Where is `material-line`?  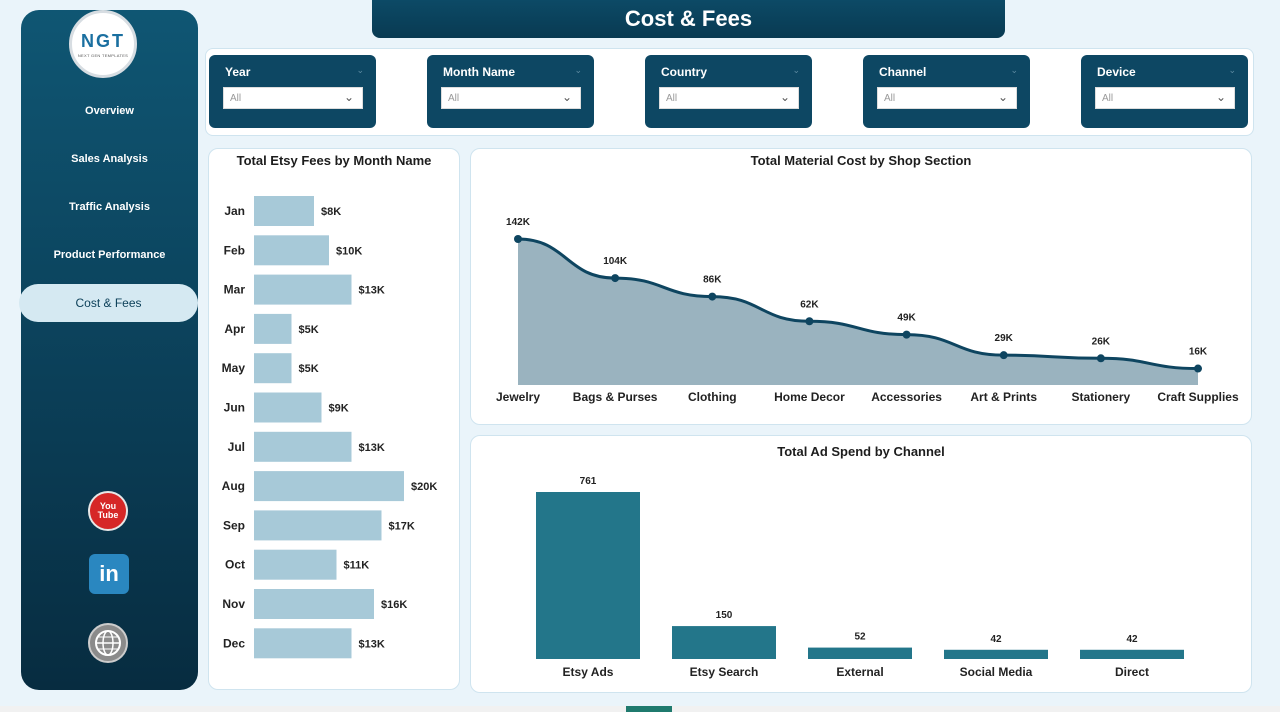
material-line is located at coordinates (858, 304).